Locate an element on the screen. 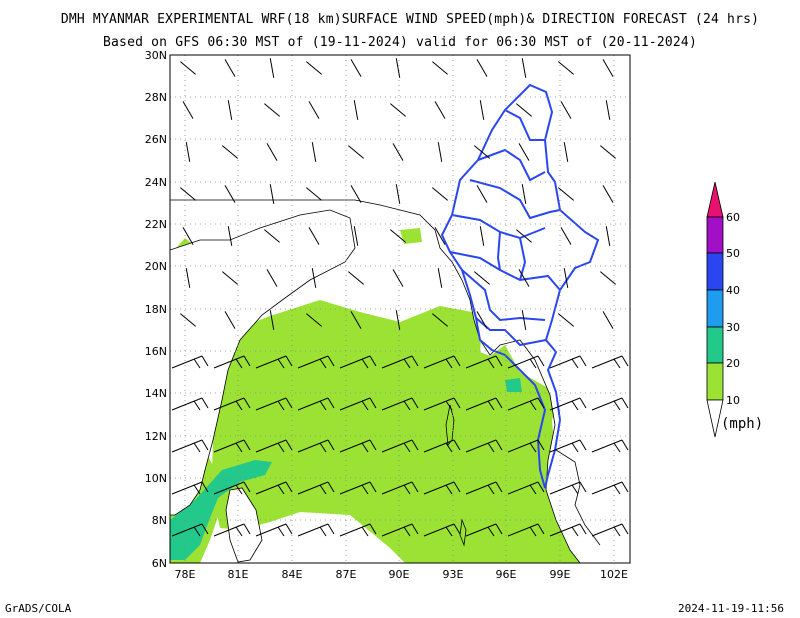  lat-tick-label: 20N is located at coordinates (156, 266).